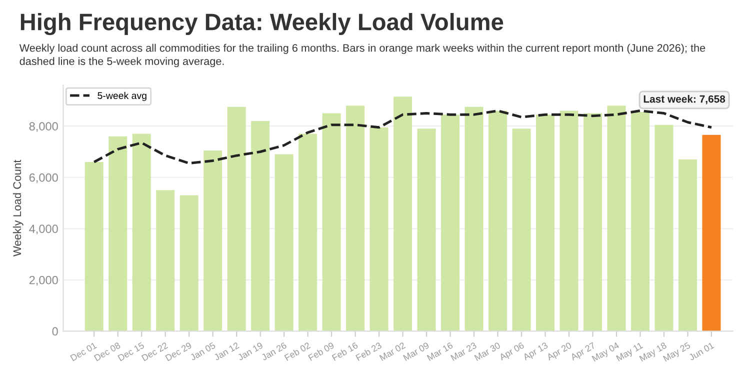 Image resolution: width=744 pixels, height=370 pixels. Describe the element at coordinates (43, 178) in the screenshot. I see `y-tick-label: 6,000` at that location.